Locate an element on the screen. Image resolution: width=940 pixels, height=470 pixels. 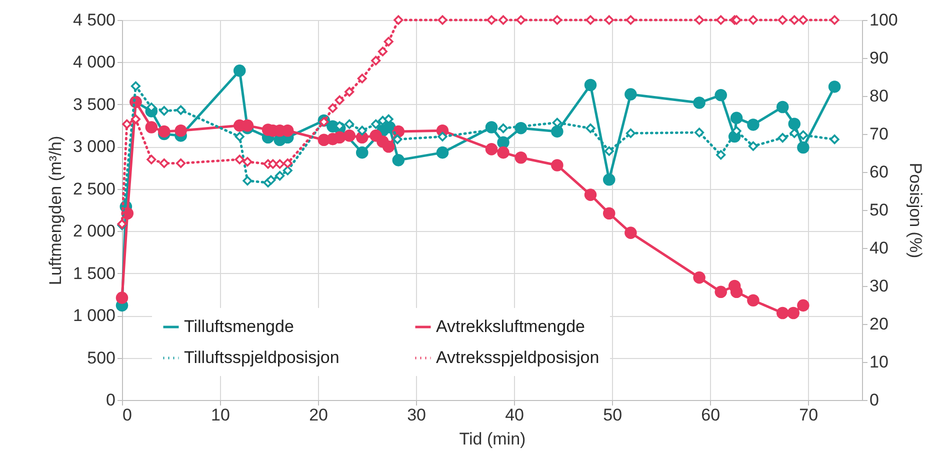
y-tick-label: 3 000 is located at coordinates (94, 146).